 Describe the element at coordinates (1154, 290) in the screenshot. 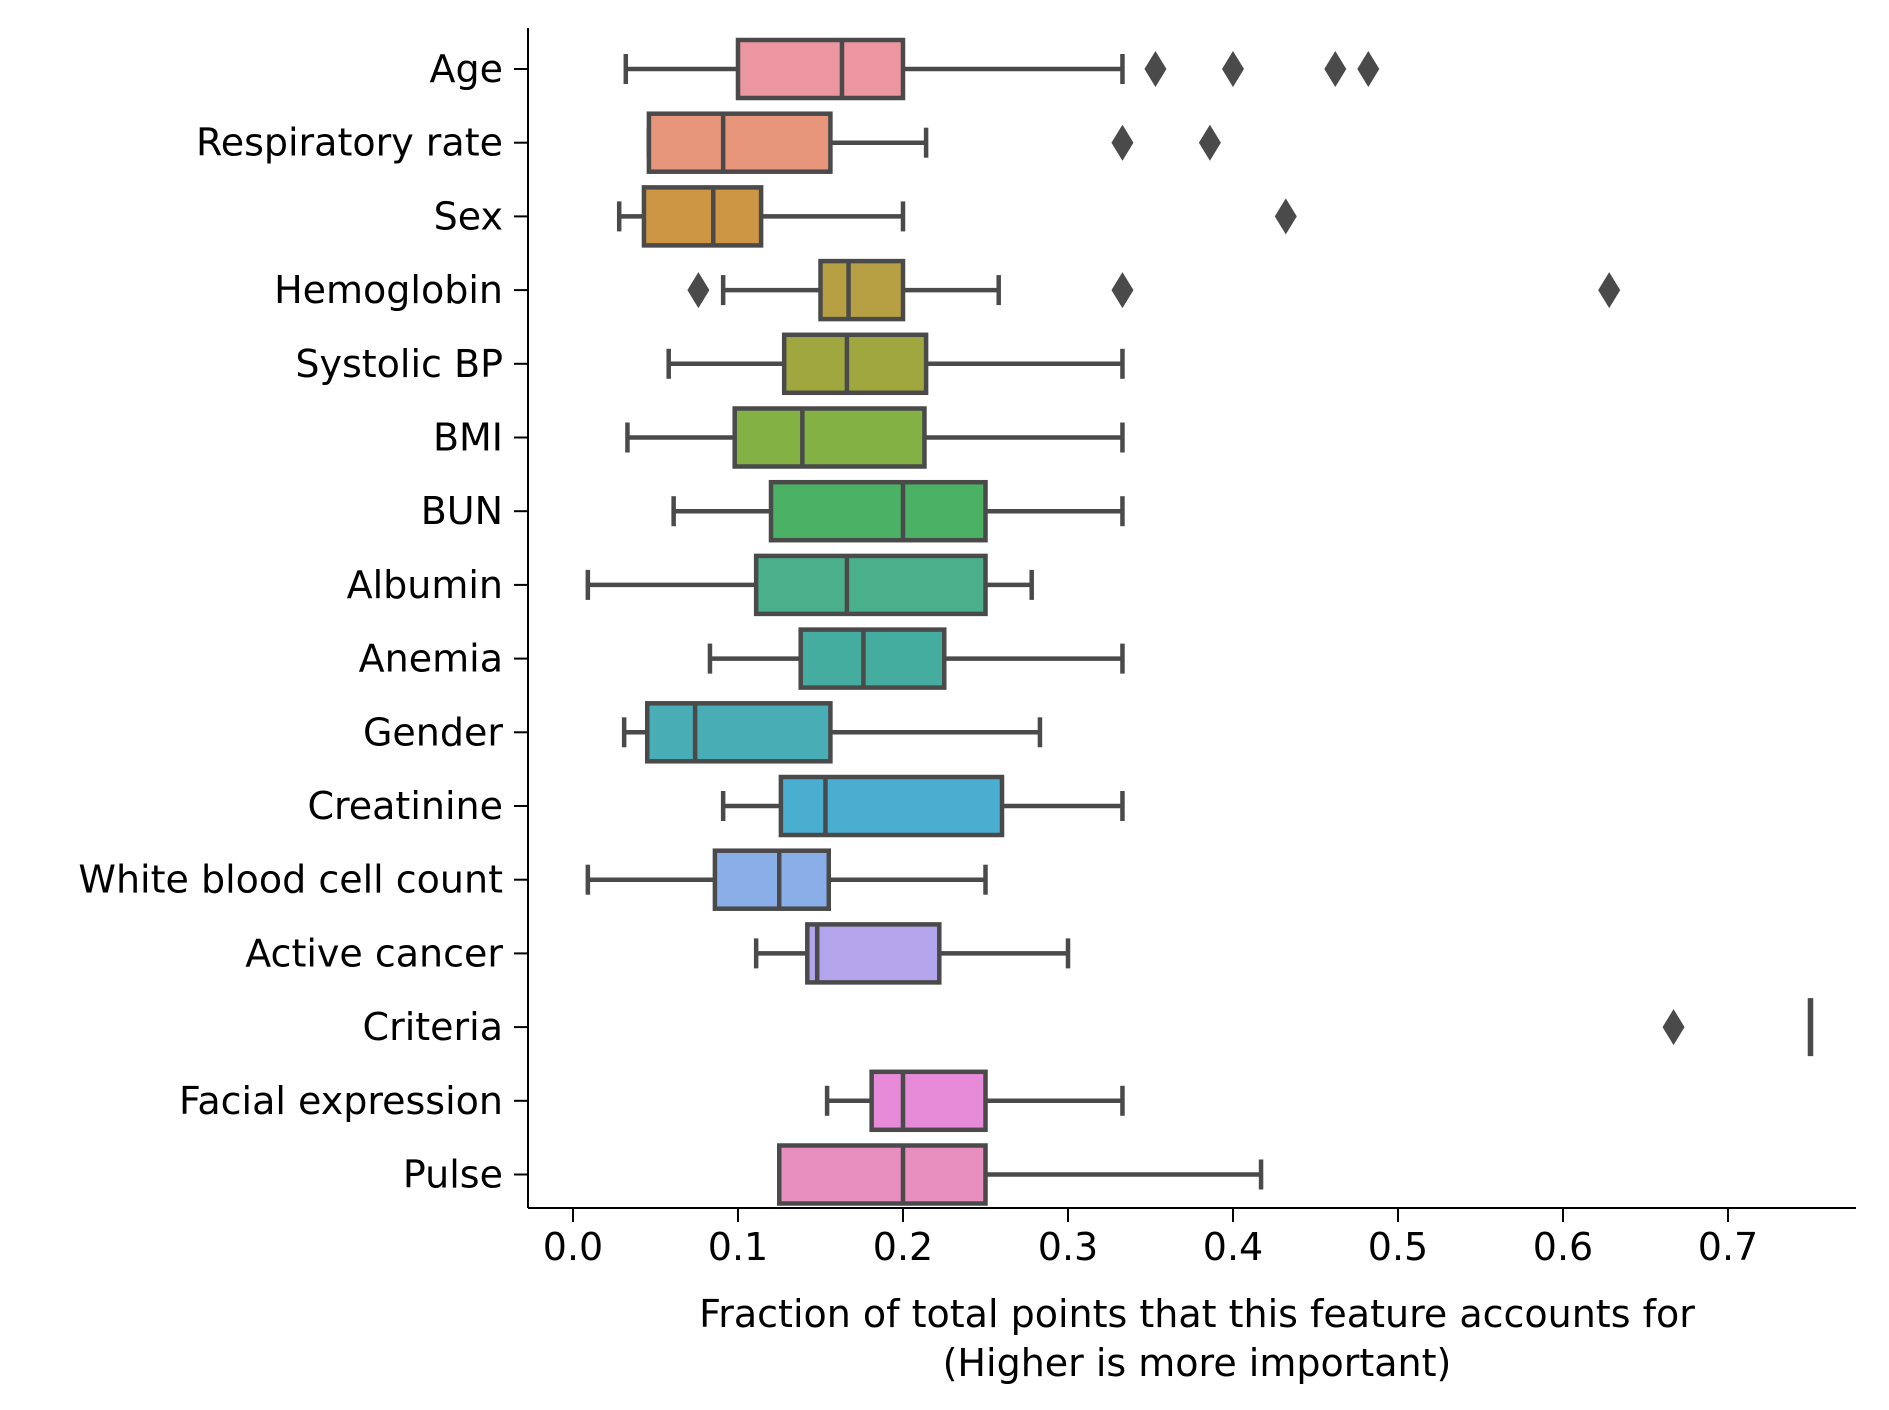

I see `box-hemoglobin` at that location.